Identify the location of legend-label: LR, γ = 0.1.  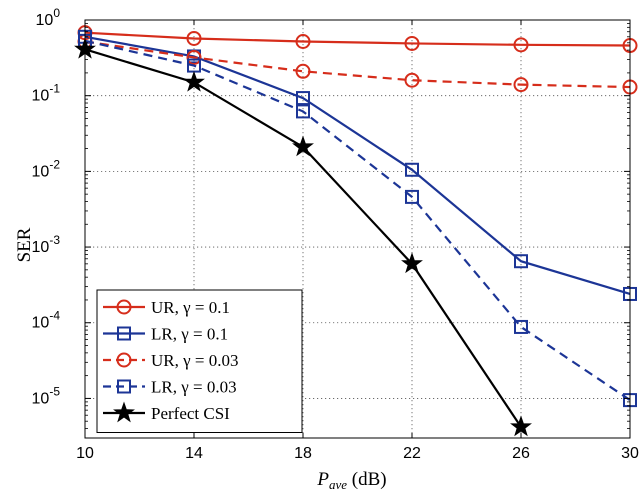
(189, 334).